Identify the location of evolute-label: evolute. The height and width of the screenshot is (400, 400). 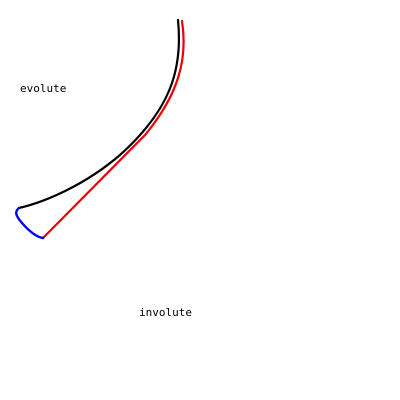
(43, 88).